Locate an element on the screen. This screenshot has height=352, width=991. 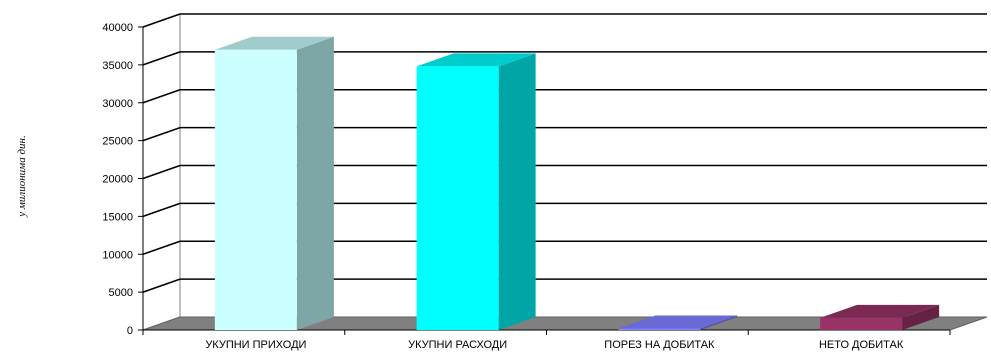
y-tick-label: 15000 is located at coordinates (117, 217).